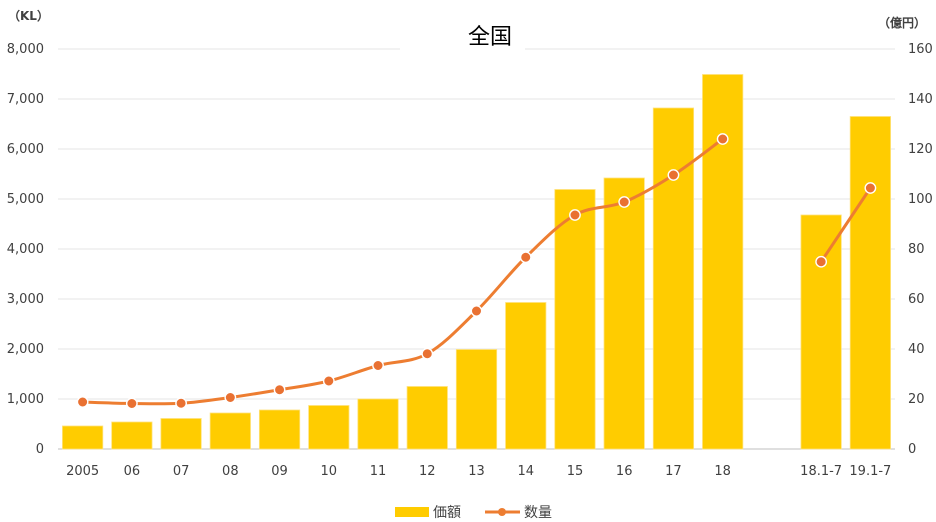 The height and width of the screenshot is (522, 936). Describe the element at coordinates (447, 513) in the screenshot. I see `legend-bar-label: 価額` at that location.